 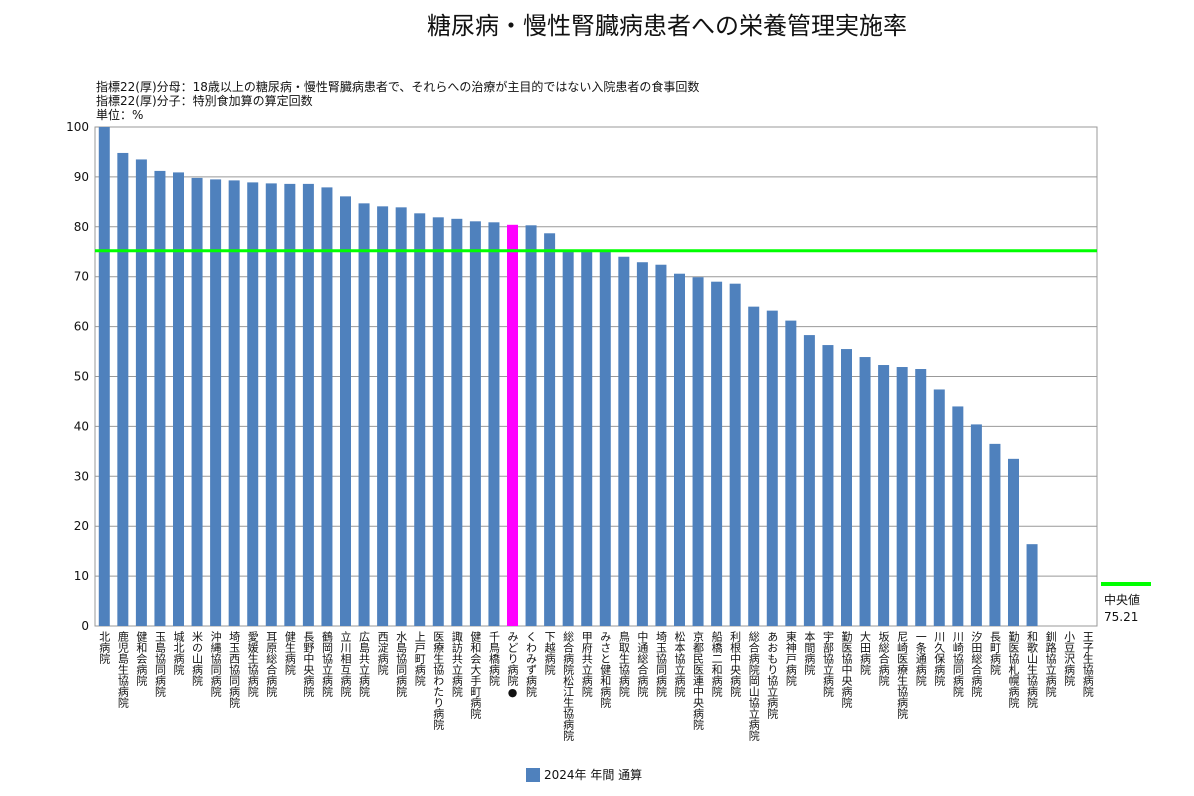 I want to click on x-tick-label: 勤医協中央病院, so click(x=846, y=669).